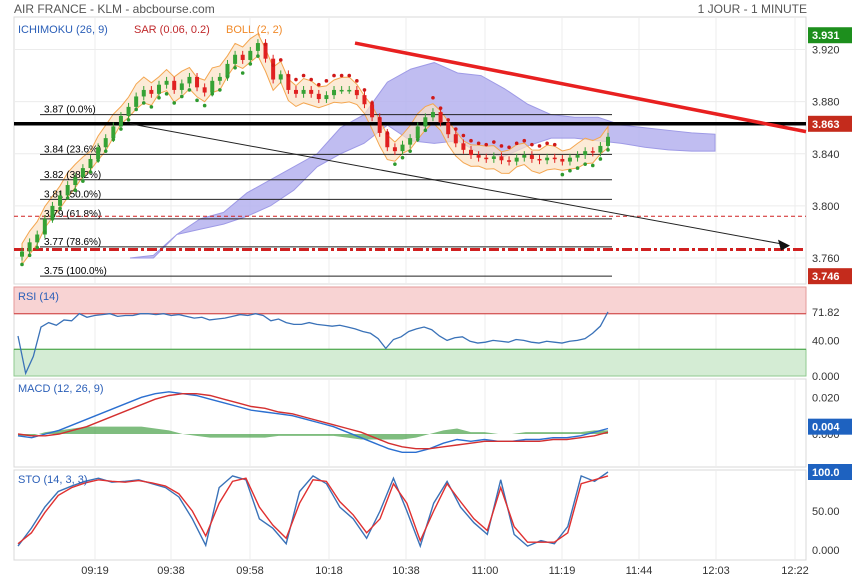 The width and height of the screenshot is (855, 580). Describe the element at coordinates (72, 149) in the screenshot. I see `fibonacci-label: 3.84 (23.6%)` at that location.